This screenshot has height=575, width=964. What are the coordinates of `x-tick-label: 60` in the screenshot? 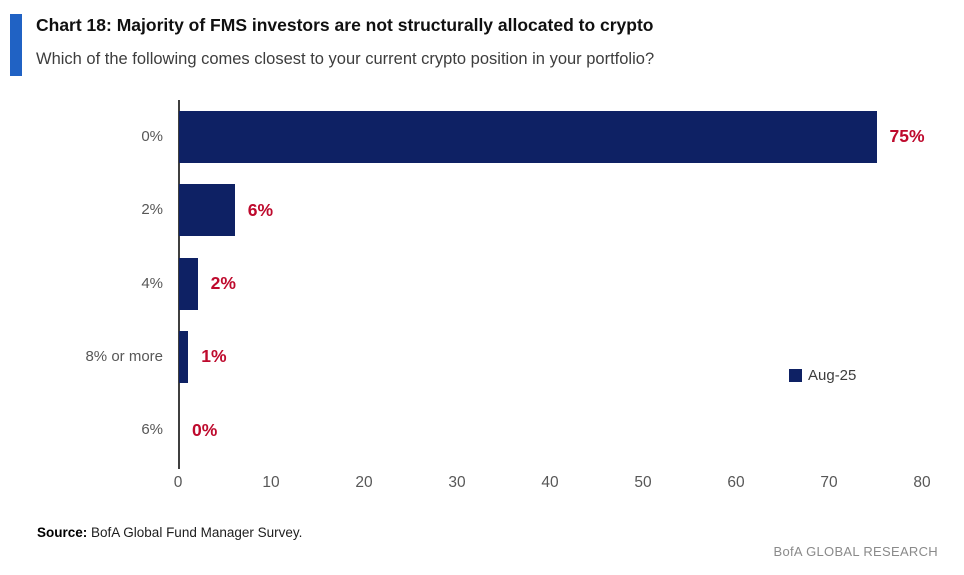 It's located at (736, 482).